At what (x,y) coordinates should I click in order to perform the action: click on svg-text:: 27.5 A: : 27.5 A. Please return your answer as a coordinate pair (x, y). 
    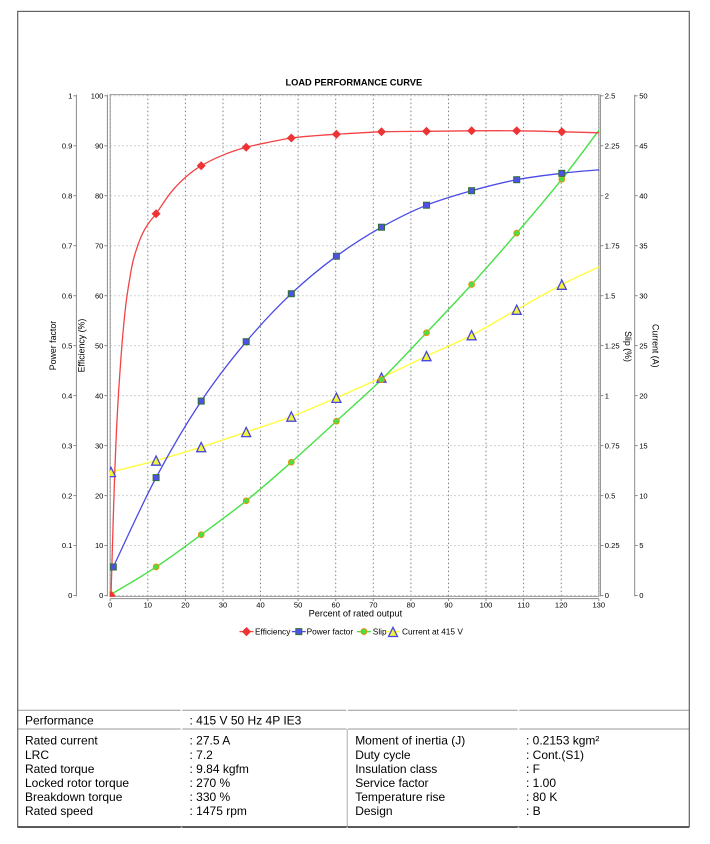
    Looking at the image, I should click on (210, 741).